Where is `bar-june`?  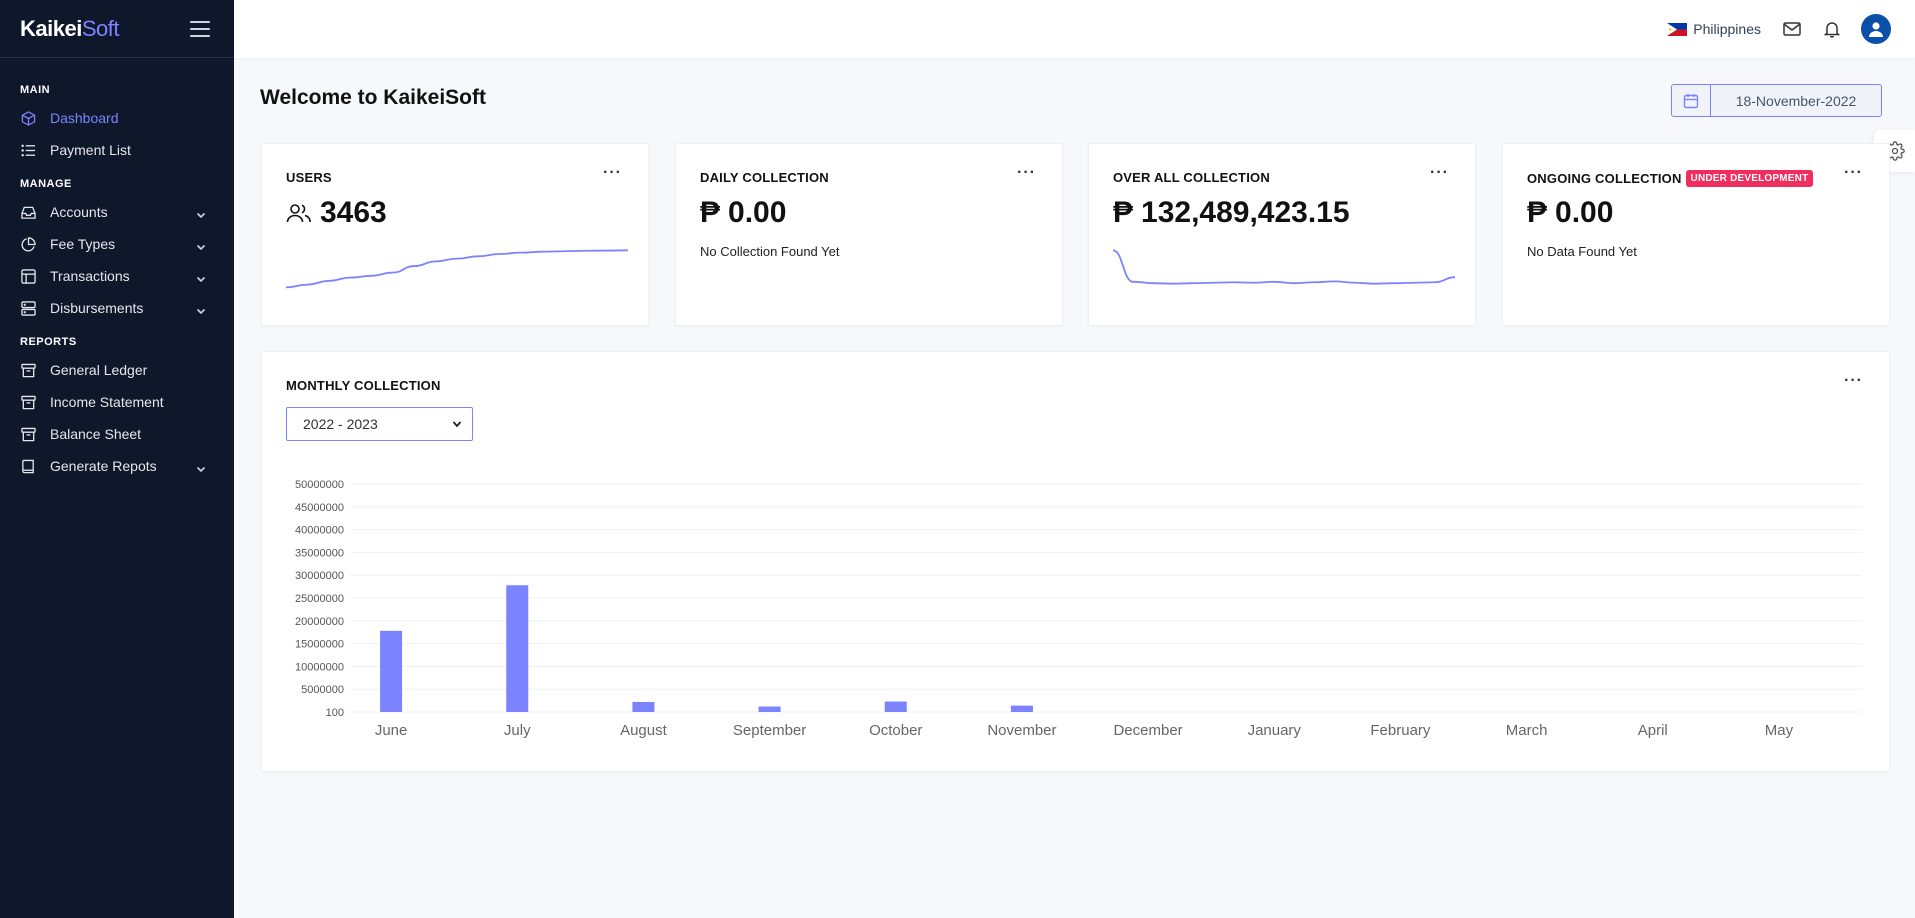 bar-june is located at coordinates (391, 671).